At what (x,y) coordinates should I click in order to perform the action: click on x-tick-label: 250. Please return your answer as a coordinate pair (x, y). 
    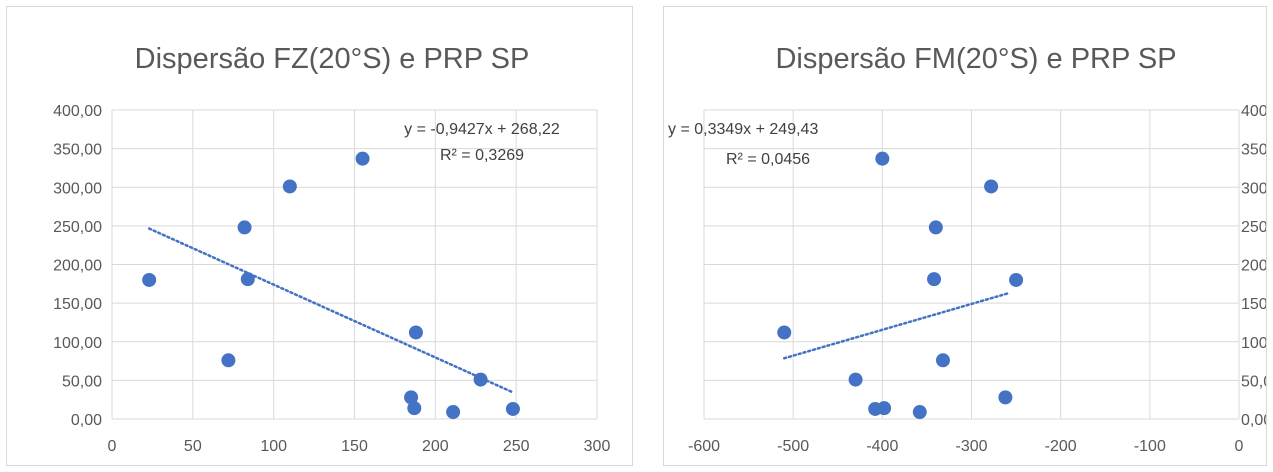
    Looking at the image, I should click on (516, 446).